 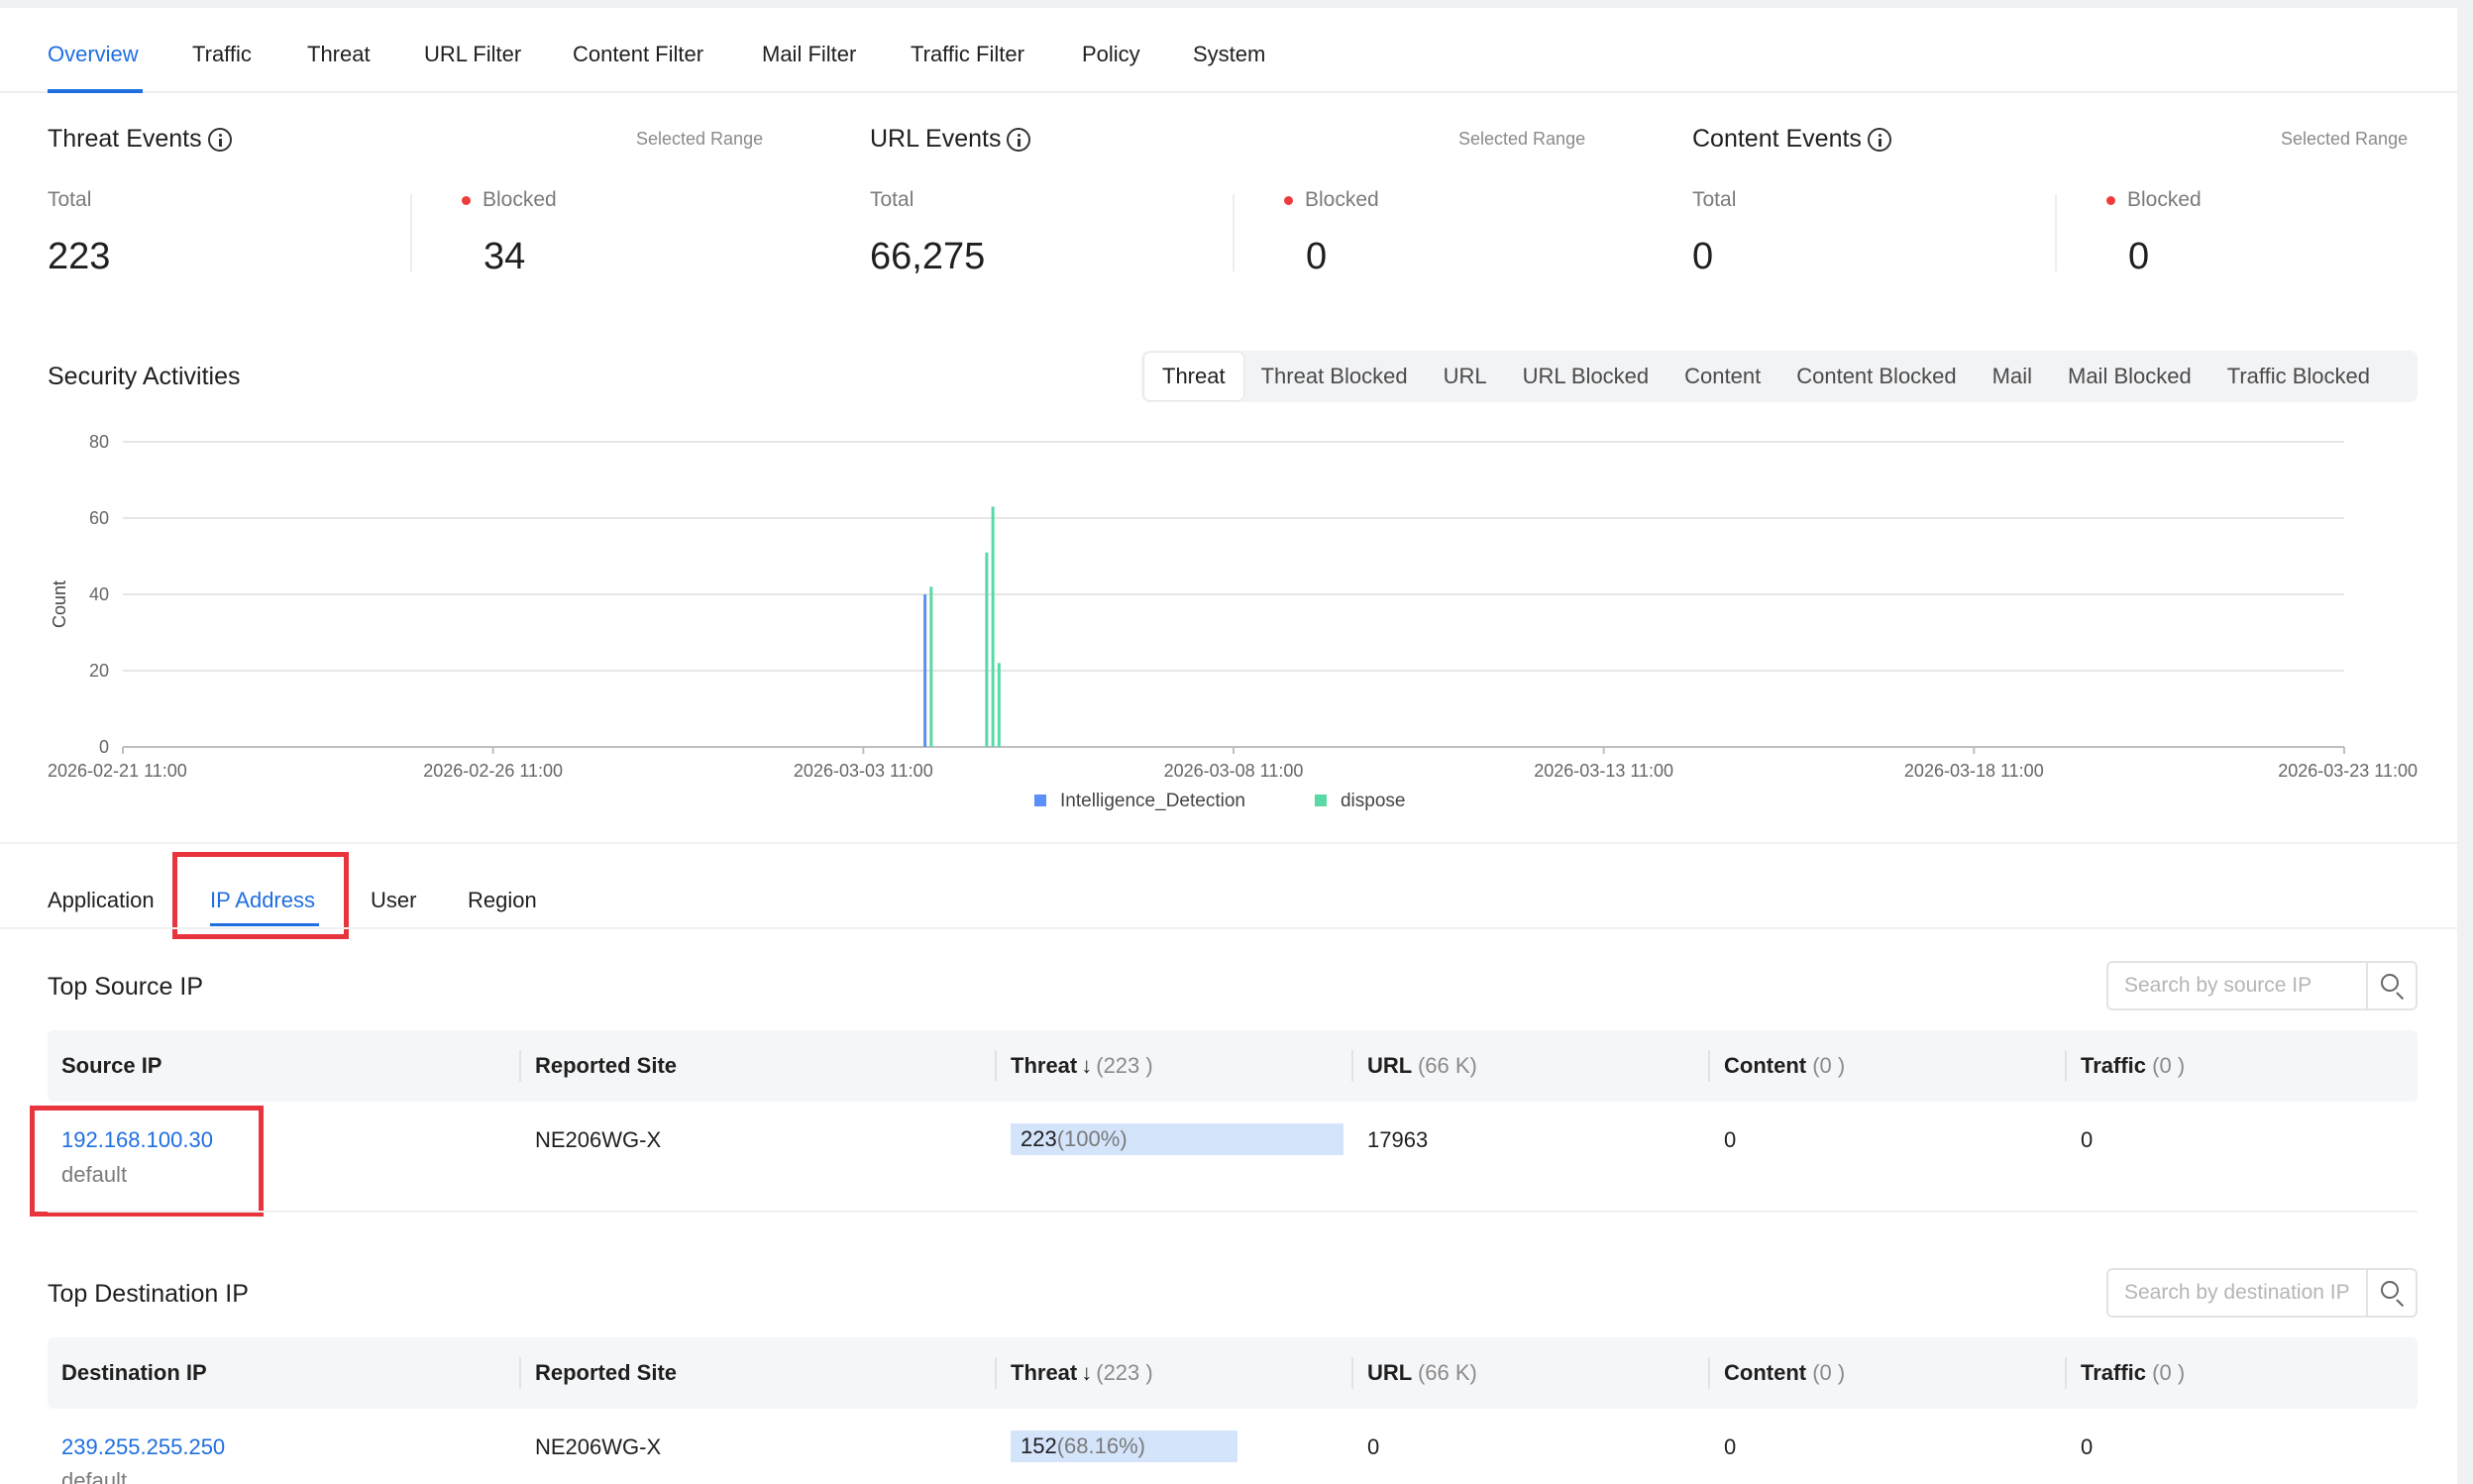 I want to click on column-traffic-count: (0 ), so click(x=2169, y=1065).